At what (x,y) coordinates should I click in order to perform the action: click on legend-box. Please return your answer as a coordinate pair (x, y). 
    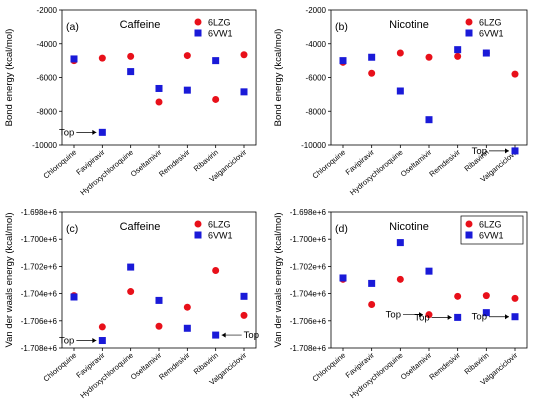
    Looking at the image, I should click on (492, 230).